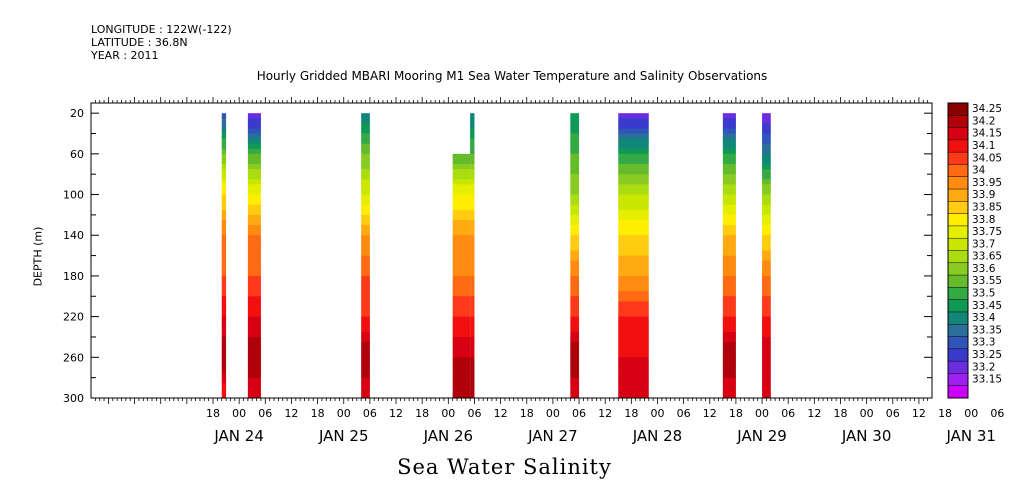 This screenshot has width=1009, height=504. I want to click on colorbar-label: 33.85, so click(987, 208).